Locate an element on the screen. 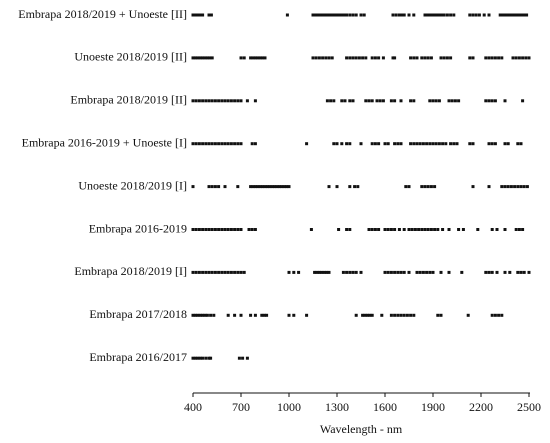 This screenshot has height=443, width=550. category-label: Embrapa 2017/2018 is located at coordinates (138, 314).